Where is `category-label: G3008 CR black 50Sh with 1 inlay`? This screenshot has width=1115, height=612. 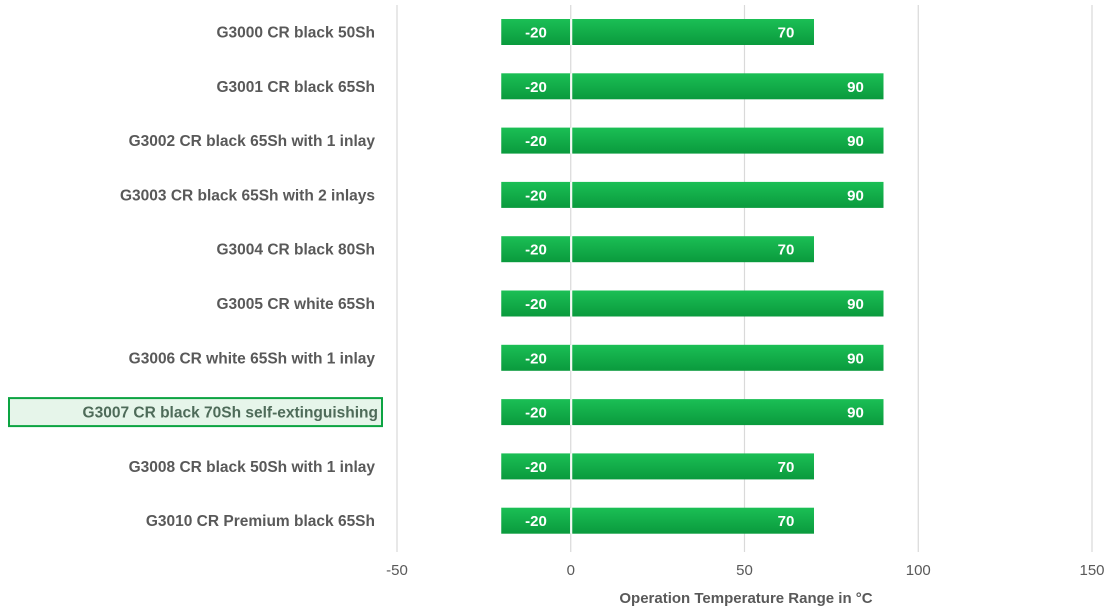 category-label: G3008 CR black 50Sh with 1 inlay is located at coordinates (252, 467).